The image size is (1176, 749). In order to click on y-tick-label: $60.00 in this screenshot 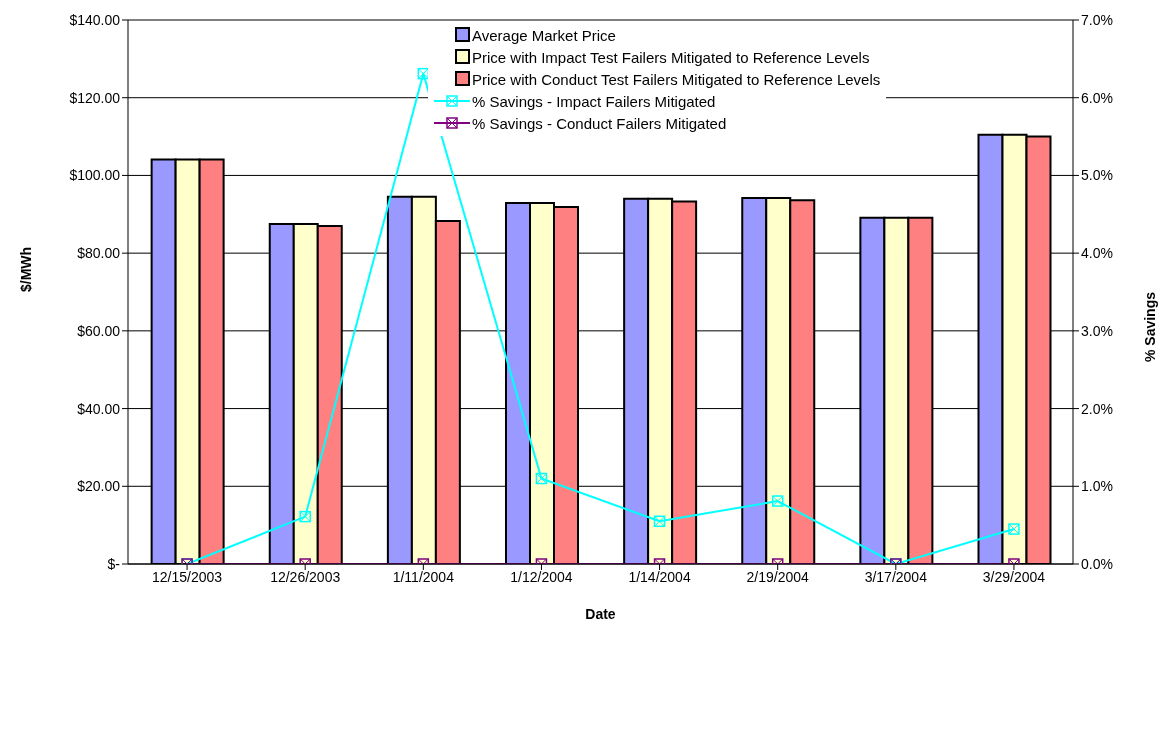, I will do `click(99, 330)`.